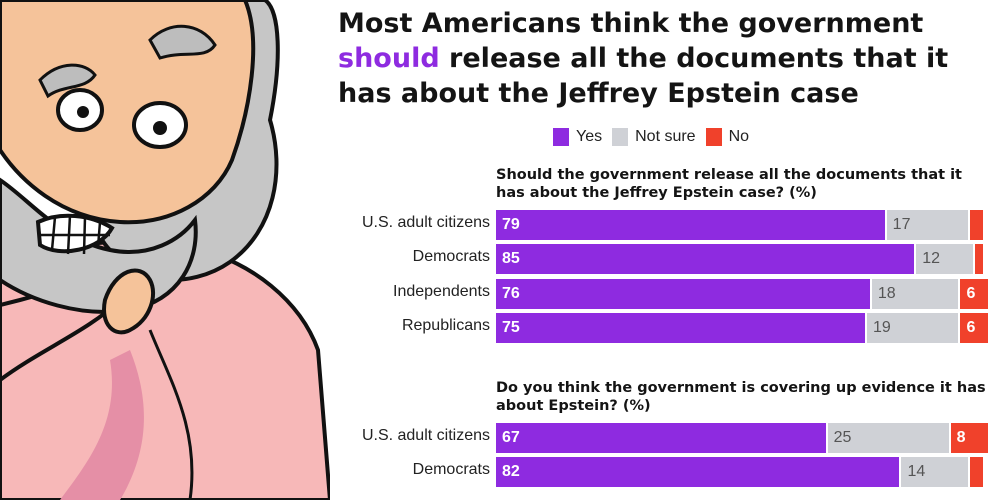 This screenshot has height=500, width=1000. I want to click on data-label: 25, so click(842, 437).